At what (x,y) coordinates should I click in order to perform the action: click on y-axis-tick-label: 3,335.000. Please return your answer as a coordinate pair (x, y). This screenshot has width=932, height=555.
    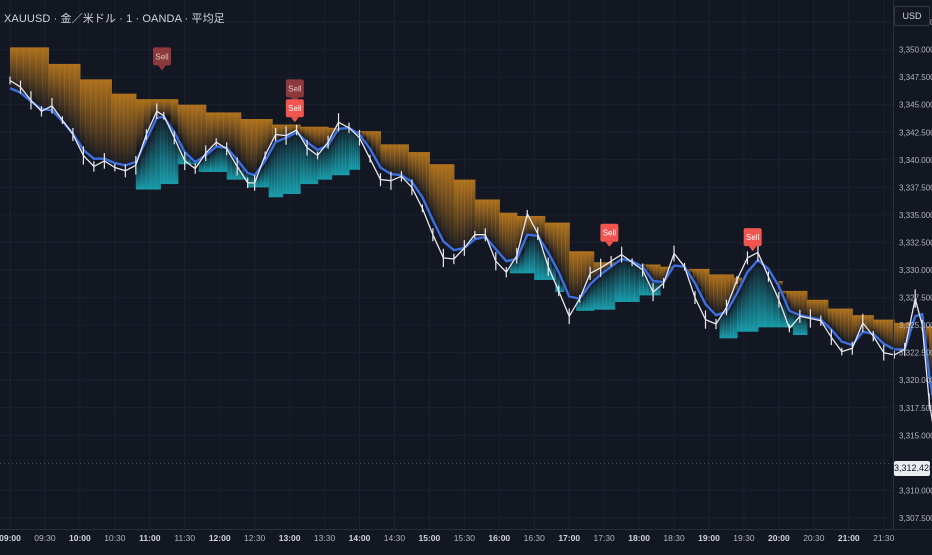
    Looking at the image, I should click on (915, 215).